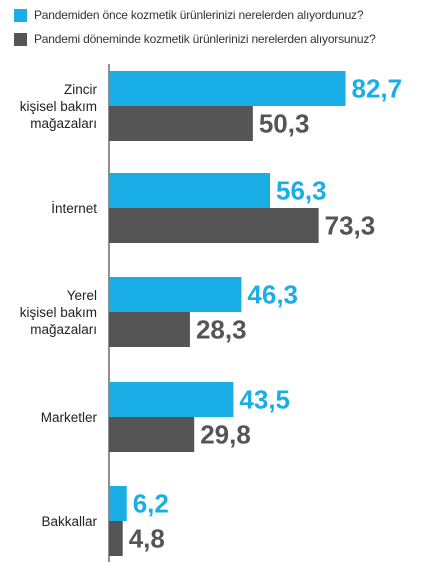  Describe the element at coordinates (284, 124) in the screenshot. I see `data-label: 50,3` at that location.